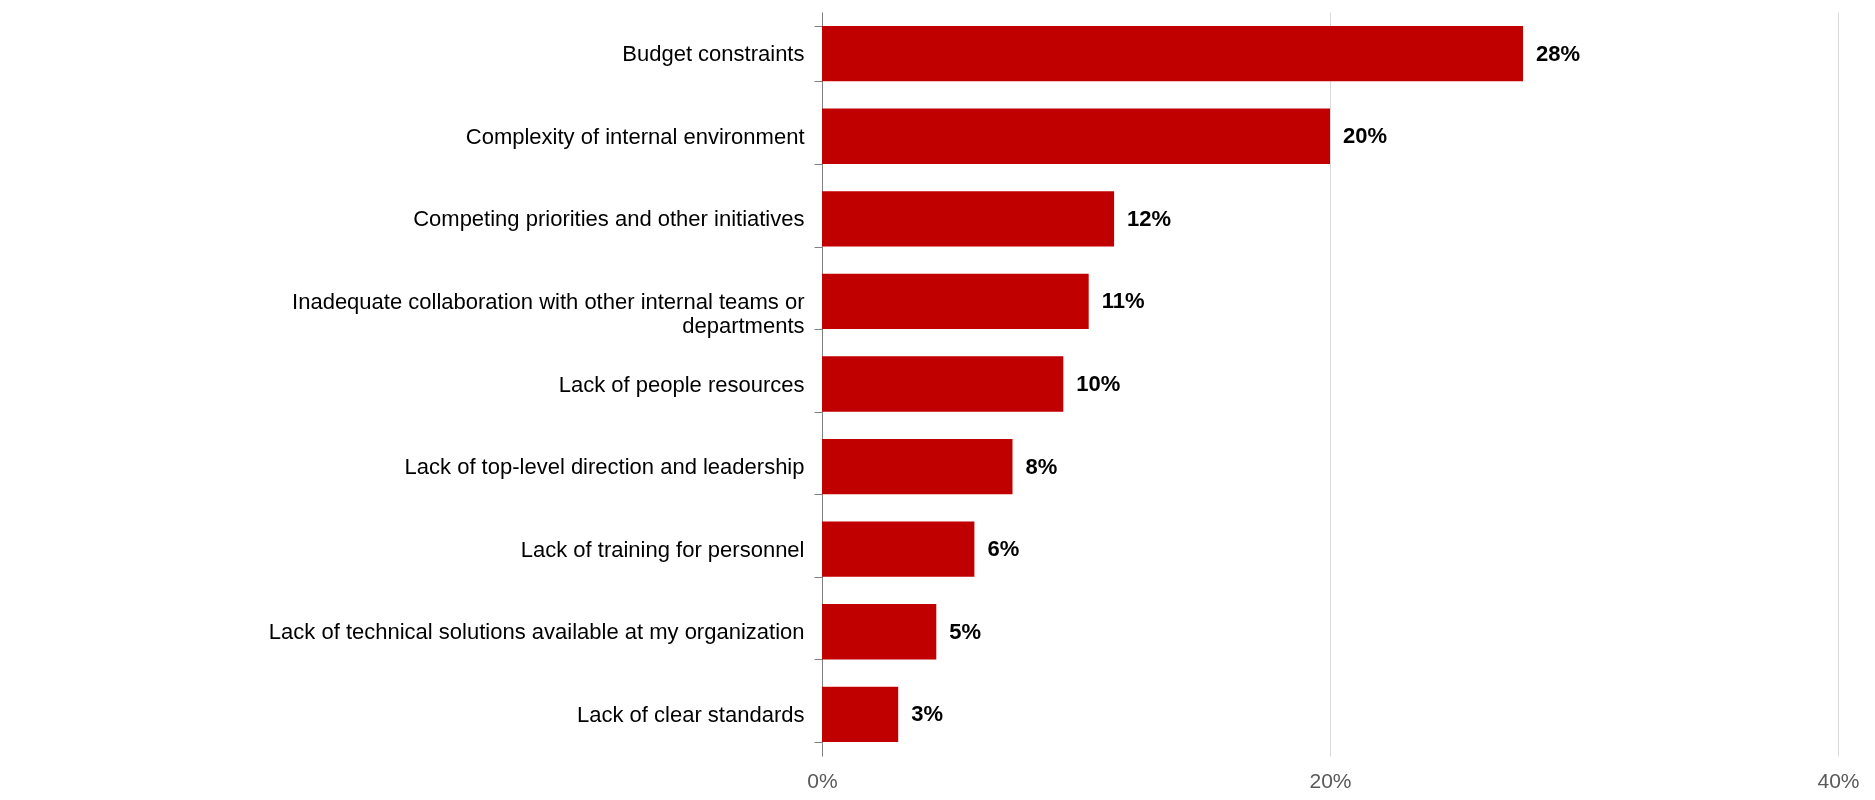 The width and height of the screenshot is (1875, 800). Describe the element at coordinates (609, 219) in the screenshot. I see `y-tick-label: Competing priorities and other initiatives` at that location.